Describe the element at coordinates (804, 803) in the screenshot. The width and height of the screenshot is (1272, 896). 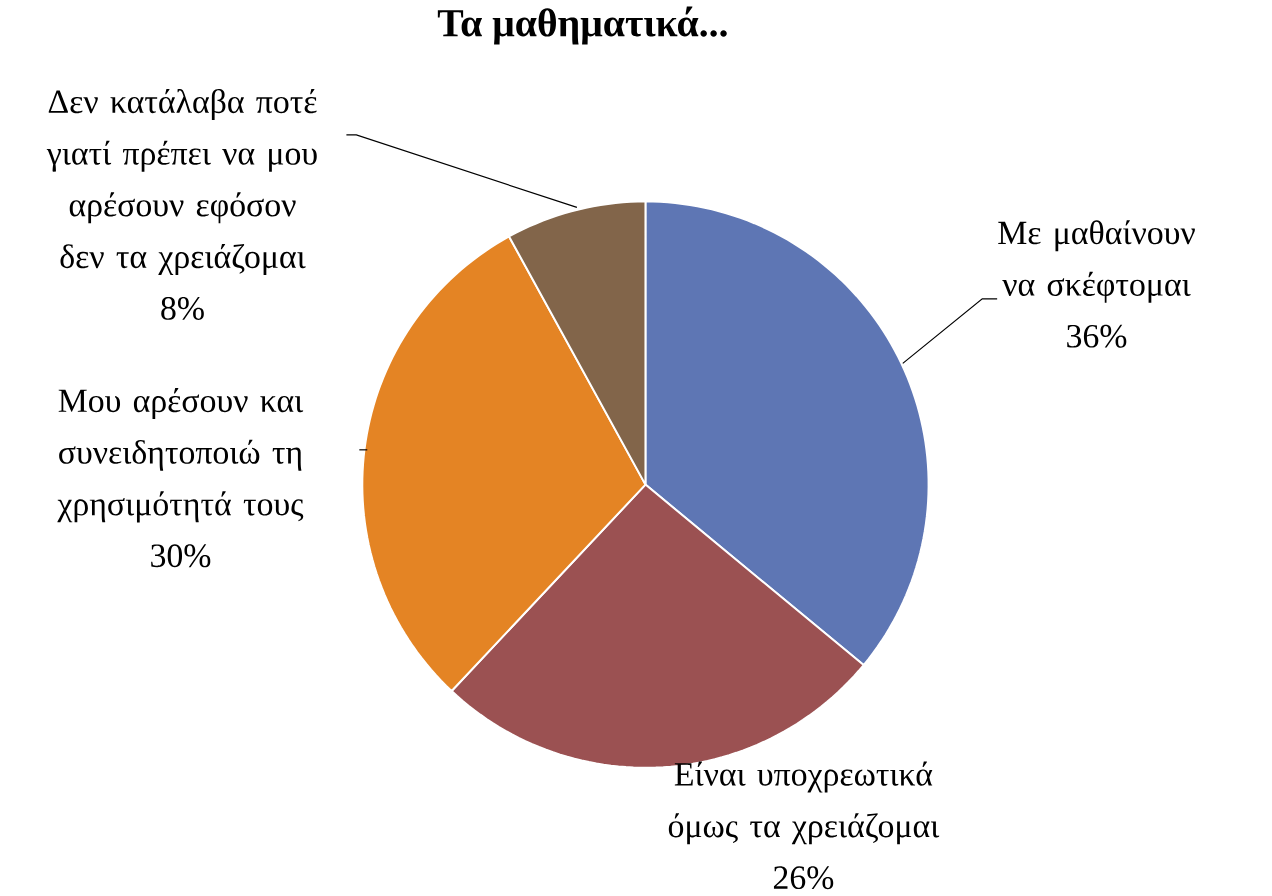
I see `slice-label: Είναι υποχρεωτικά όμως τα χρειάζομαι` at that location.